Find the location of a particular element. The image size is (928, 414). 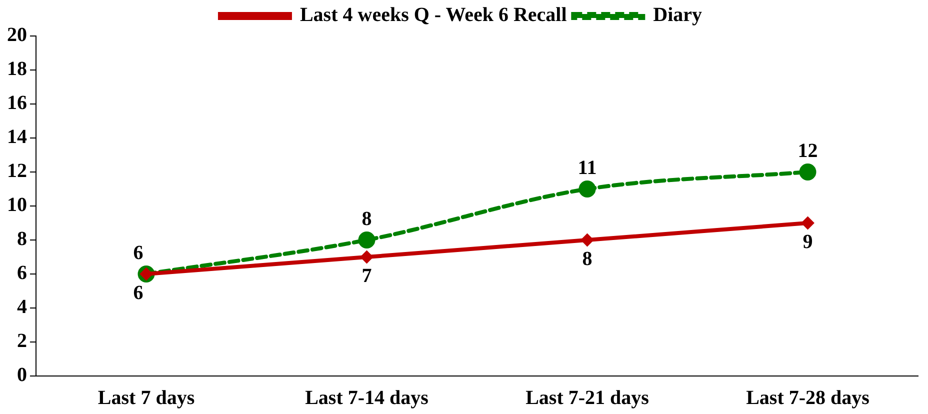

y-tick-label: 18 is located at coordinates (17, 69).